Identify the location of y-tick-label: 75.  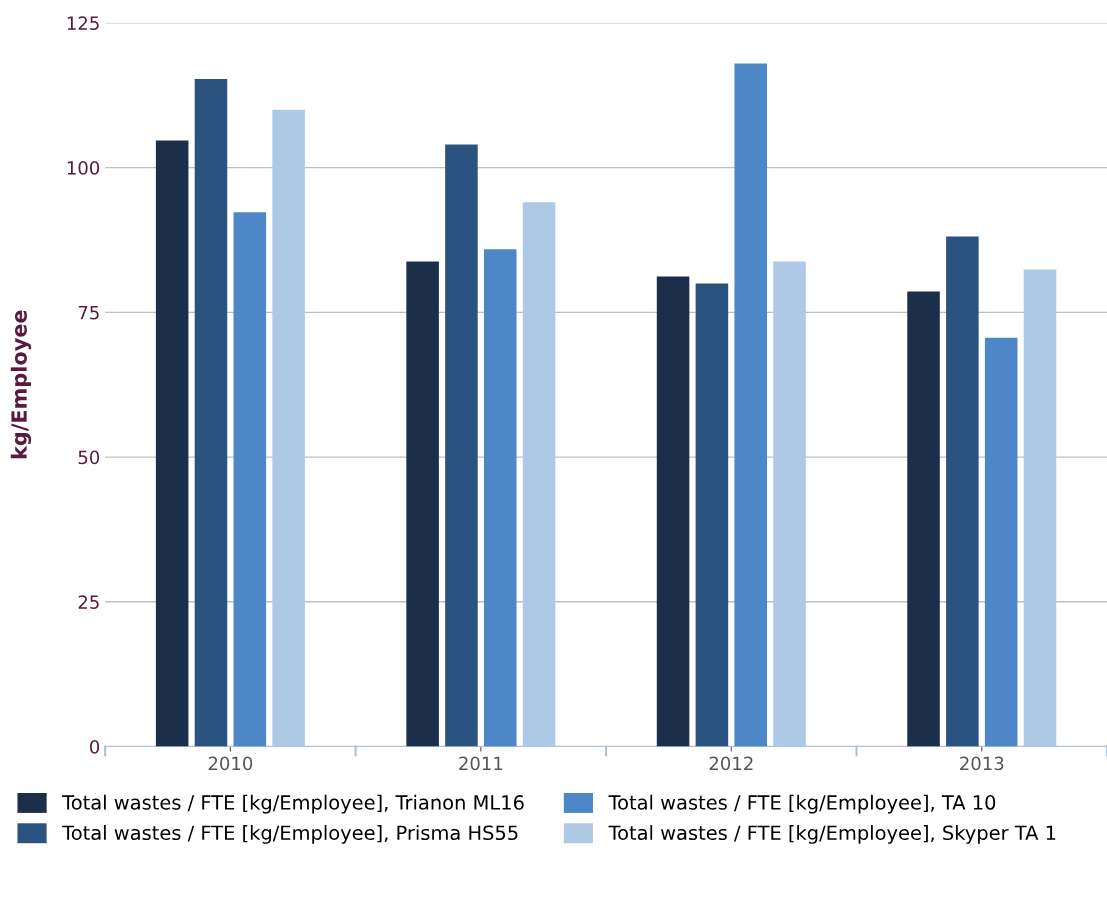
(88, 313).